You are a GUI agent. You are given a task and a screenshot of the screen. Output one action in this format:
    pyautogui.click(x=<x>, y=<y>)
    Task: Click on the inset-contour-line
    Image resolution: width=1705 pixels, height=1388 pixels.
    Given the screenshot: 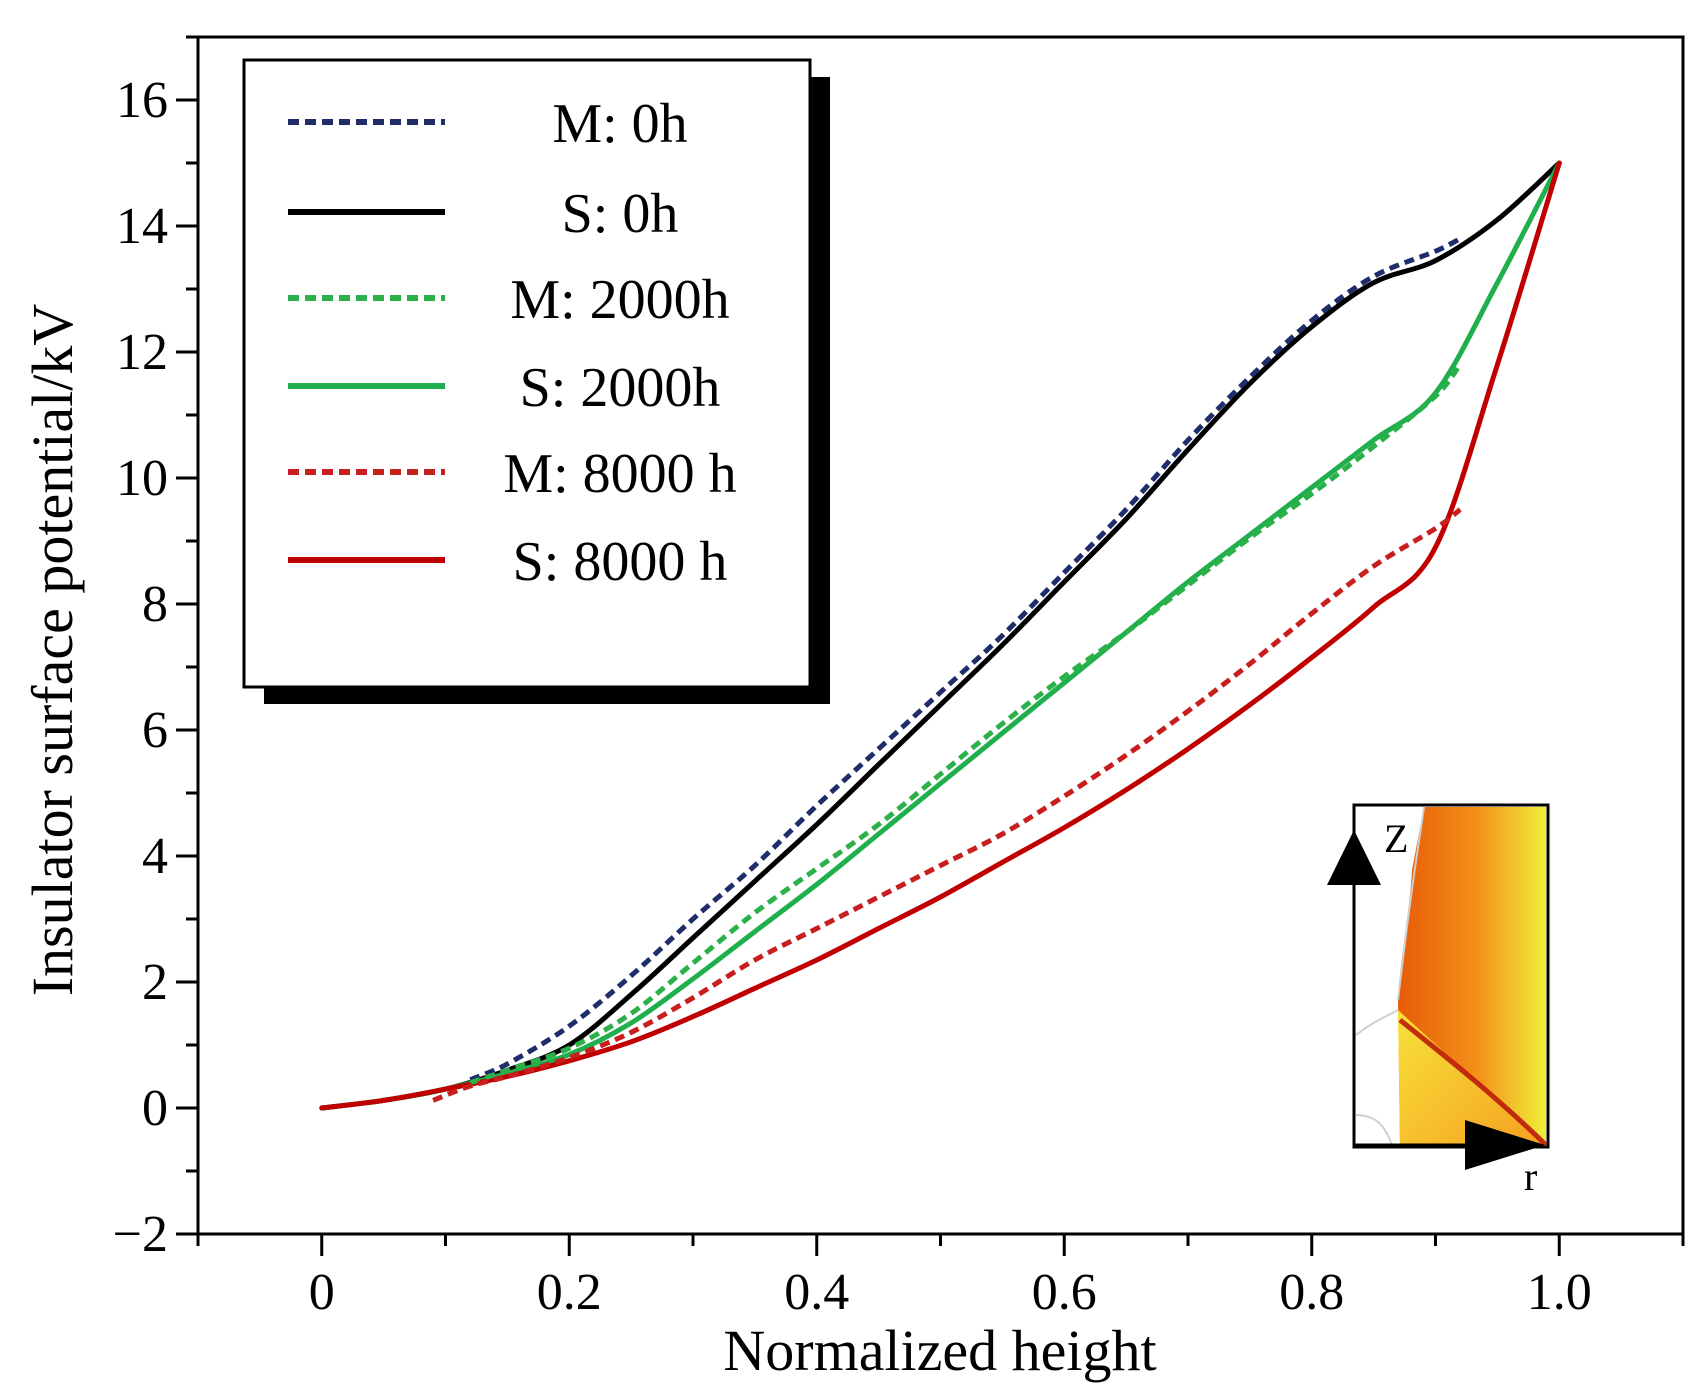 What is the action you would take?
    pyautogui.click(x=1411, y=903)
    